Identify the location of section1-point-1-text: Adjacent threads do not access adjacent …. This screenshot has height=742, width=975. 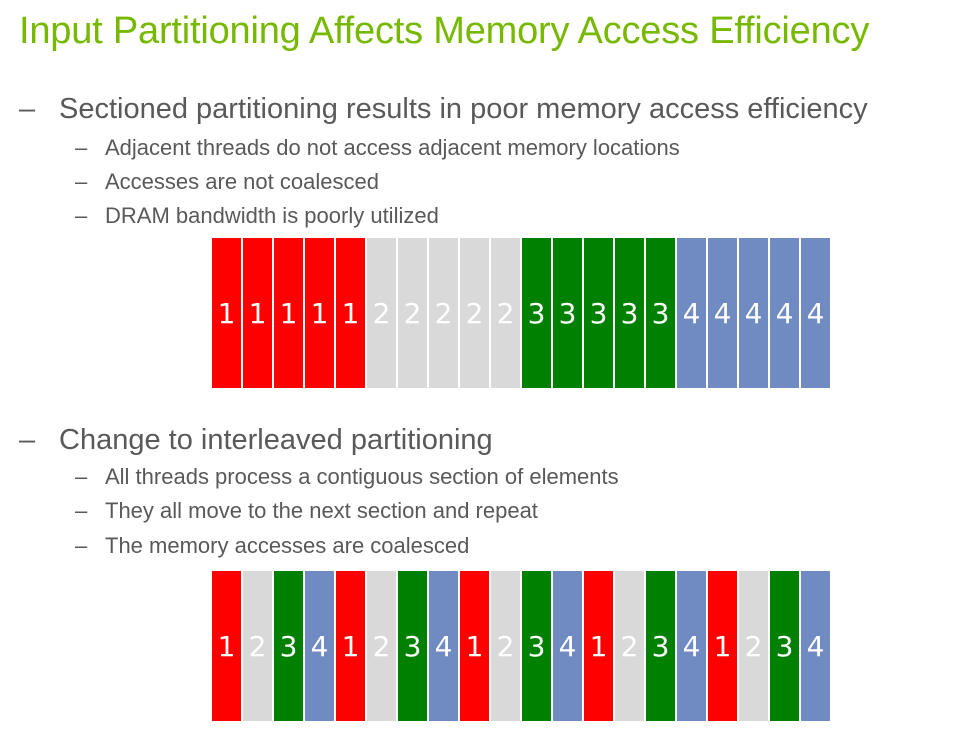
(392, 147).